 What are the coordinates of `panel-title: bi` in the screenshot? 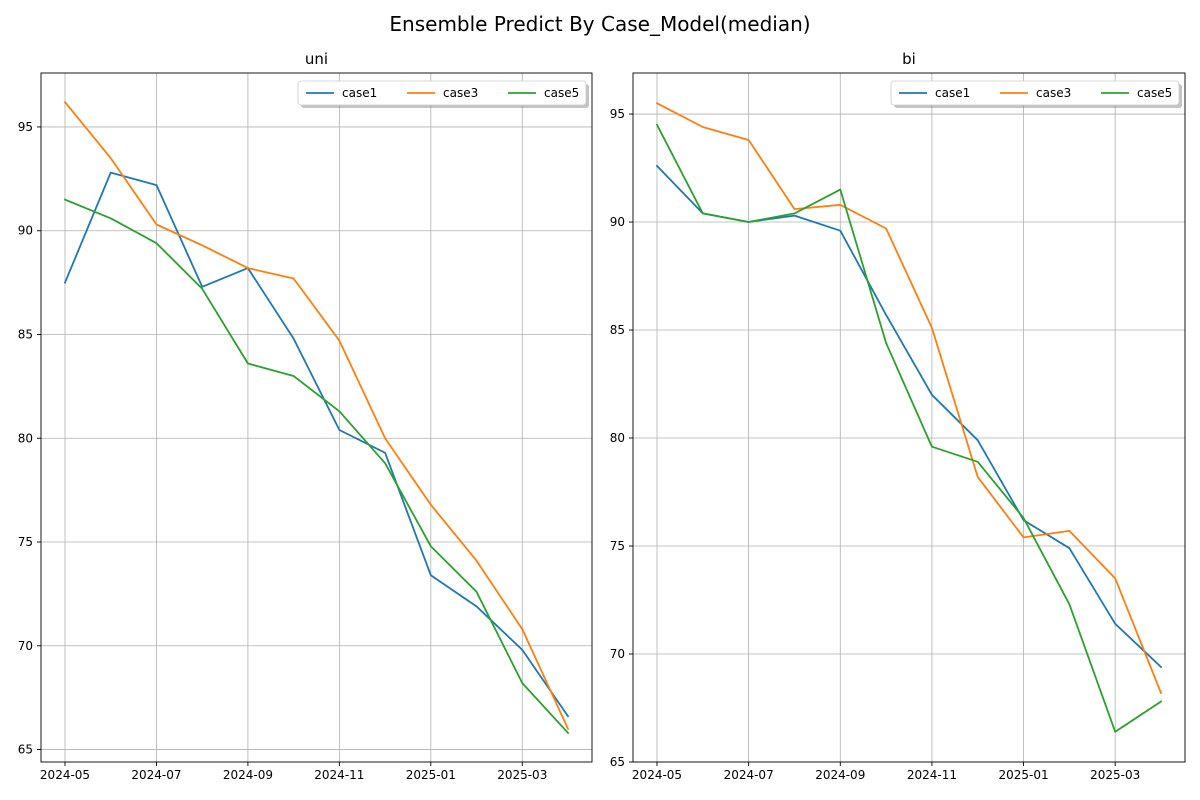 It's located at (909, 59).